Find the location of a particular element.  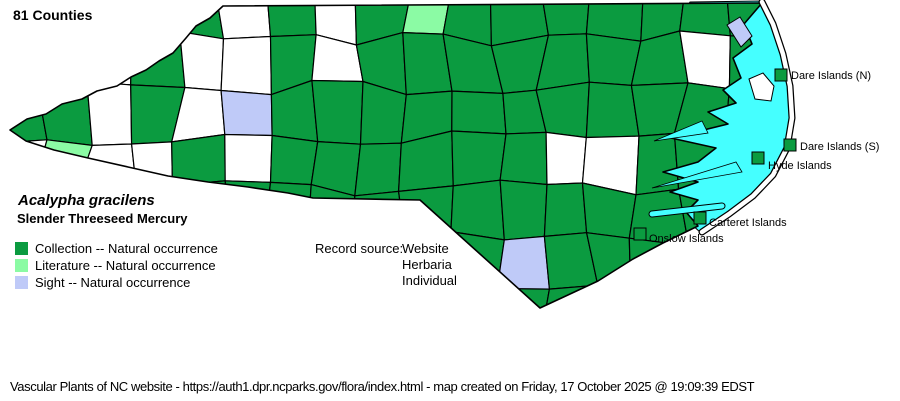

record-source-value: Website is located at coordinates (425, 248).